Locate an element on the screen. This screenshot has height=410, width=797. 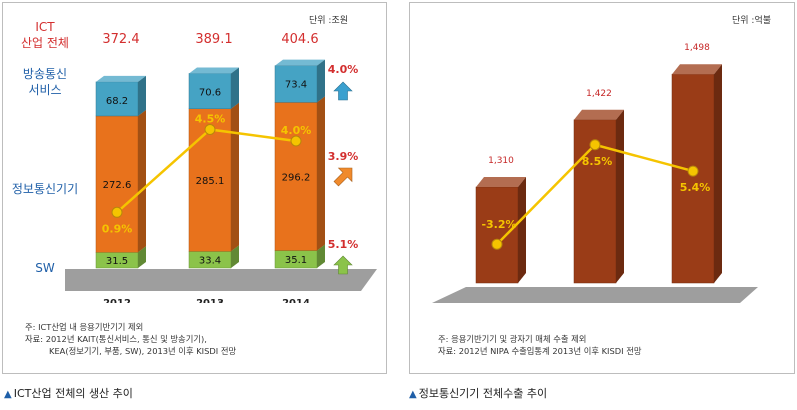
growth-label: 0.9% is located at coordinates (117, 228).